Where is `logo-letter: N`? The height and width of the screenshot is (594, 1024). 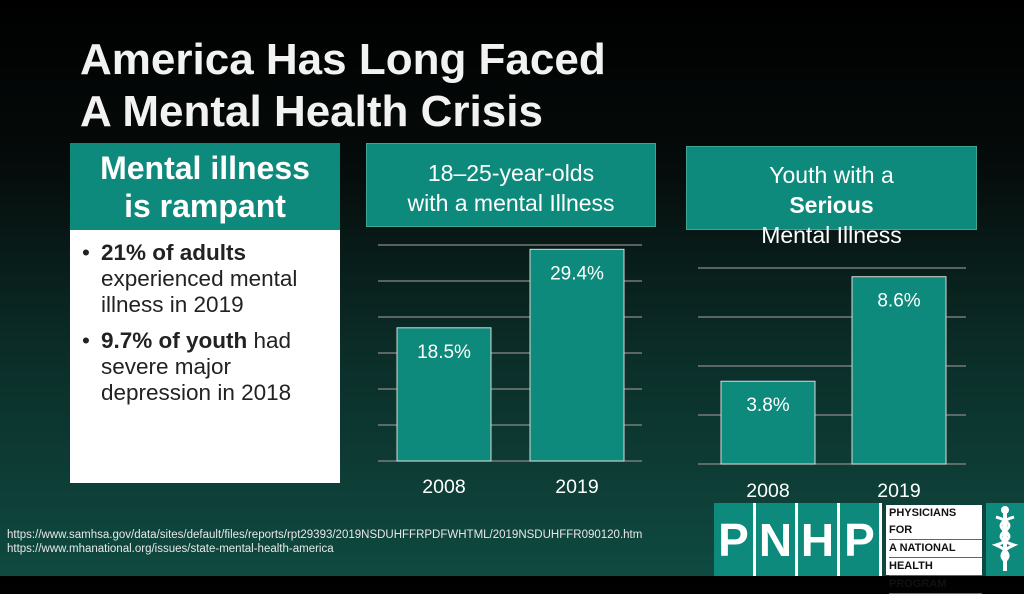 logo-letter: N is located at coordinates (775, 539).